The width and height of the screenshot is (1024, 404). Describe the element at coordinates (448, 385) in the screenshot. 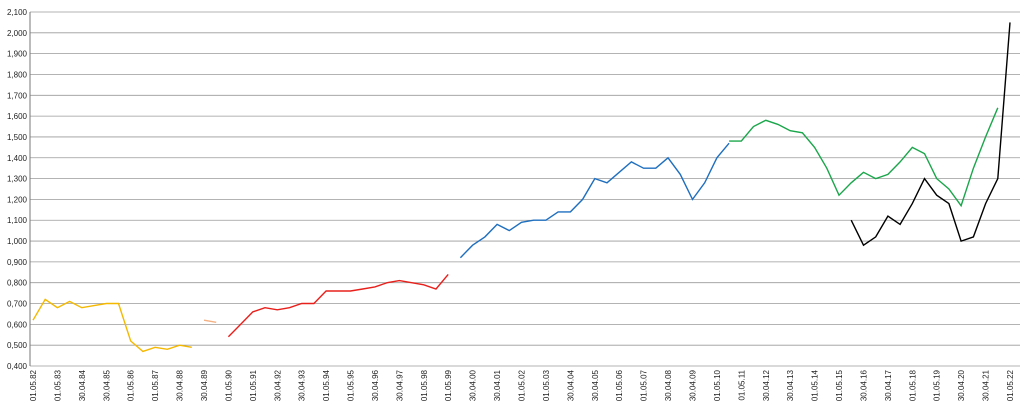

I see `x-tick-label: 01.05.99` at that location.